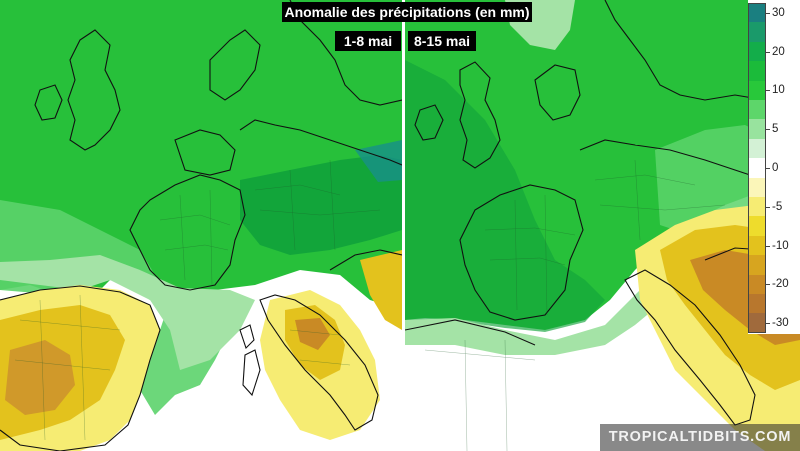 This screenshot has width=800, height=451. Describe the element at coordinates (780, 323) in the screenshot. I see `legend-label: -30` at that location.